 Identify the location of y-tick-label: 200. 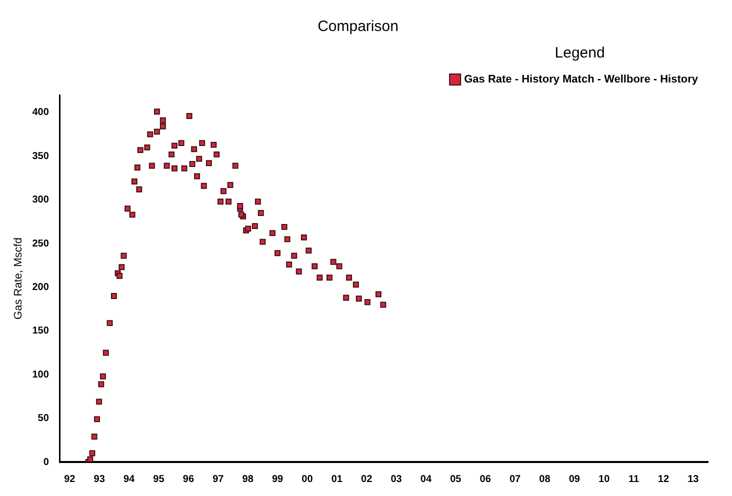
(41, 287).